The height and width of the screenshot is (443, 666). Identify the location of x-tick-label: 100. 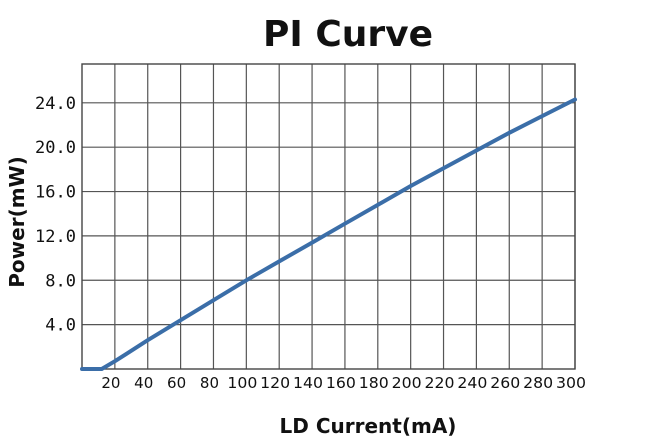
(242, 383).